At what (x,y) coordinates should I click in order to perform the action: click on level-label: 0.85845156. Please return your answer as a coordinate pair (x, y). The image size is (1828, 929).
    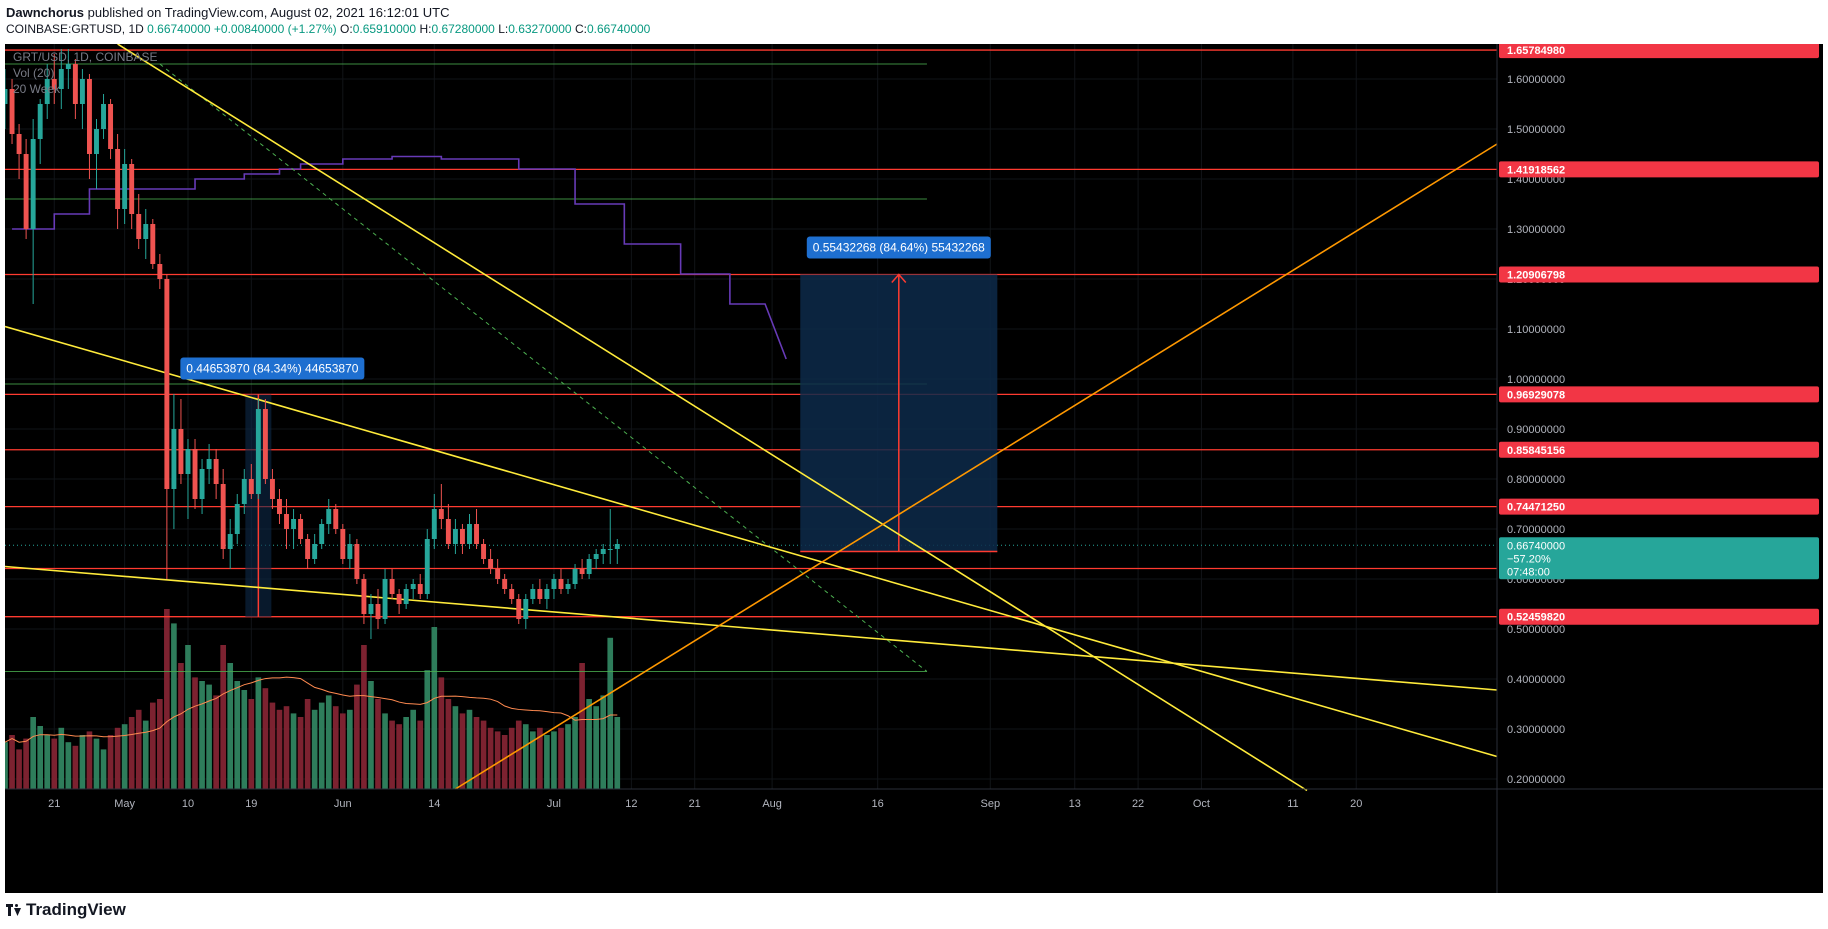
    Looking at the image, I should click on (1536, 451).